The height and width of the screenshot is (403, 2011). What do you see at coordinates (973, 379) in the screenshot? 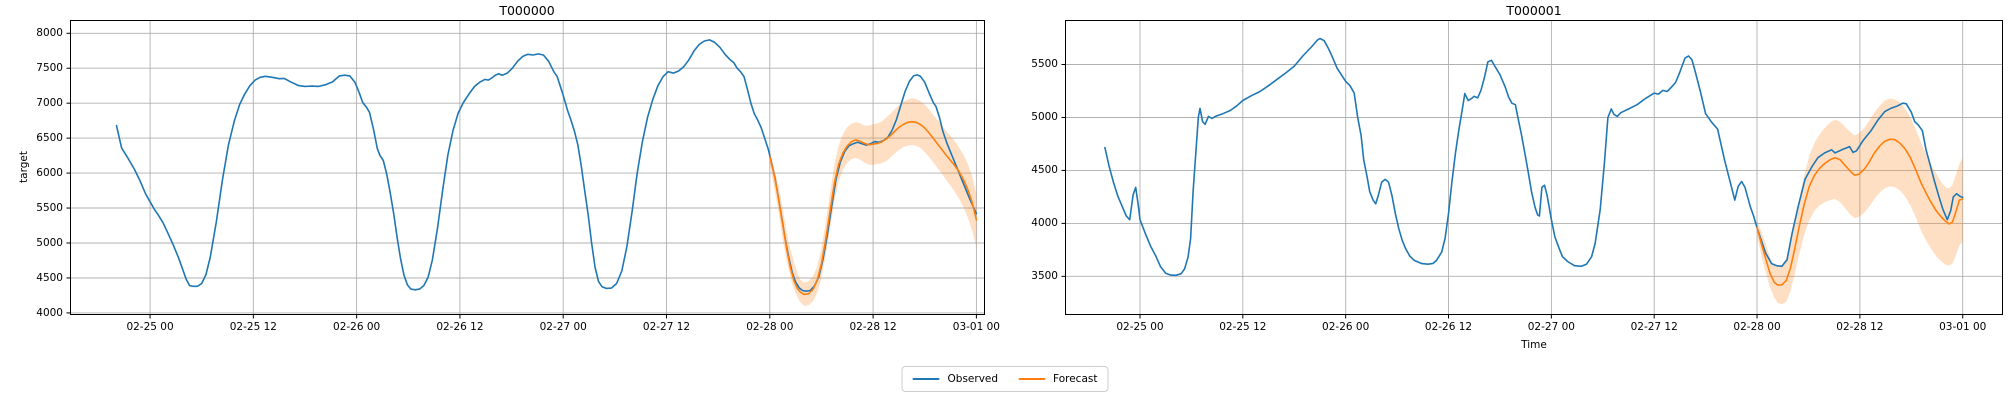
I see `legend-label-observed: Observed` at bounding box center [973, 379].